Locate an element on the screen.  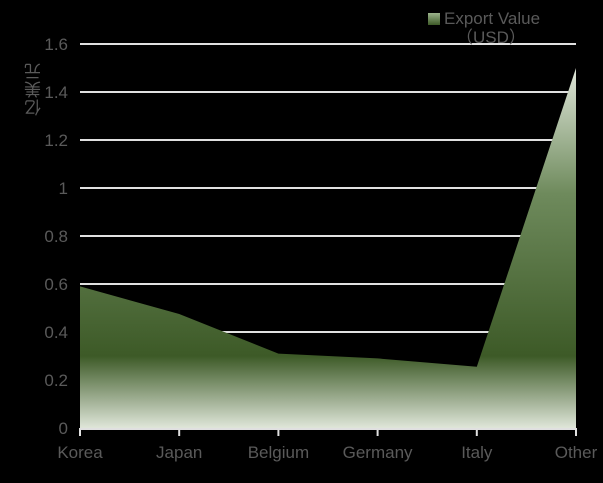
y-tick-label: 0.2 is located at coordinates (56, 380).